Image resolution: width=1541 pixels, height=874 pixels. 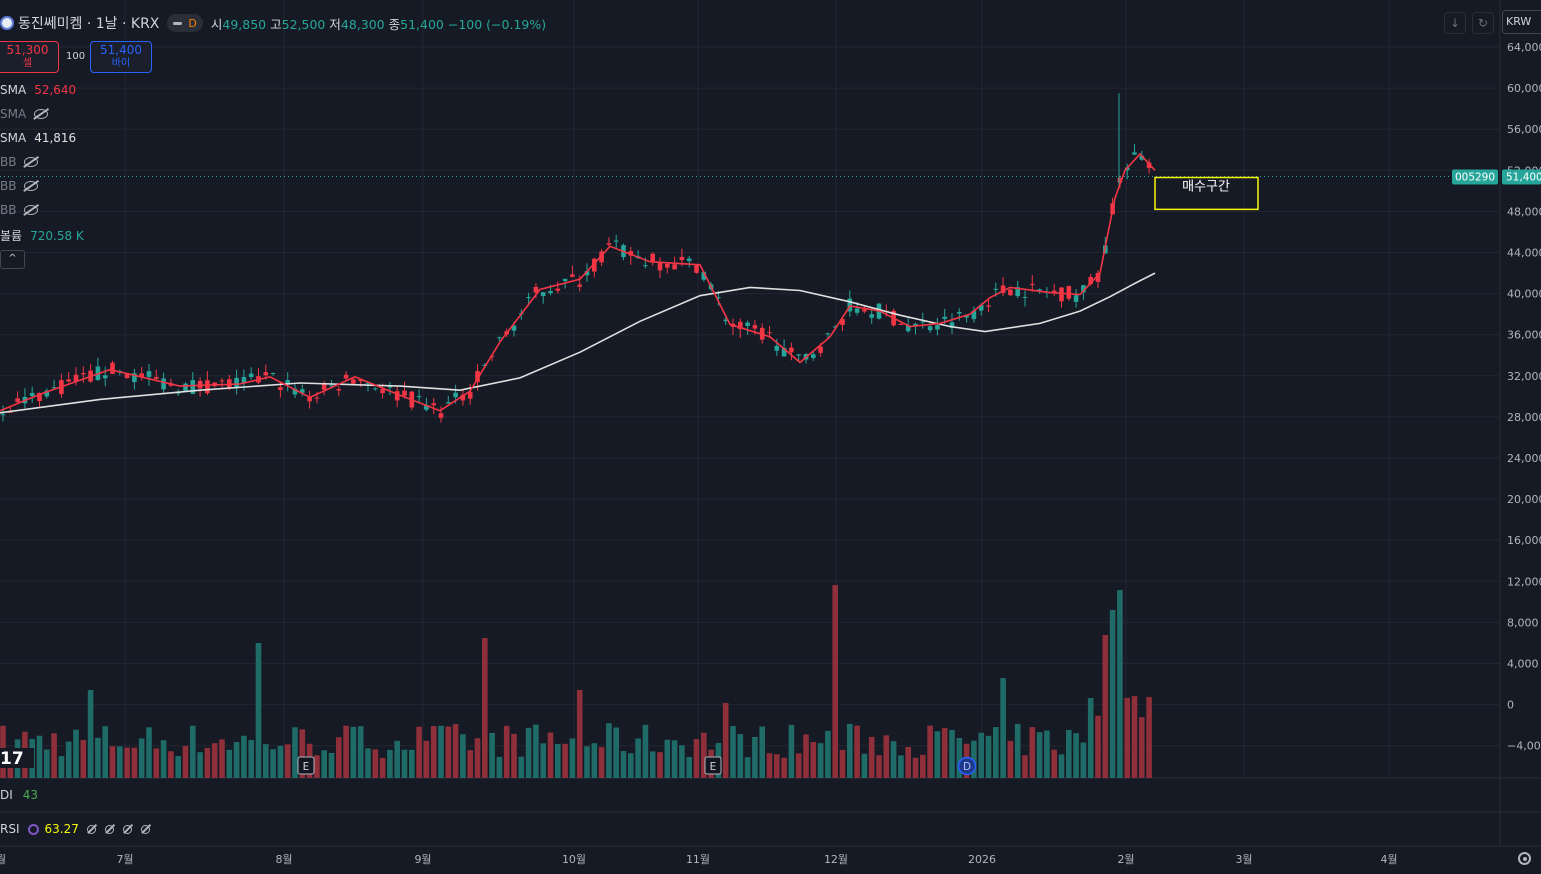 I want to click on buy-button: 51,400 바이, so click(x=121, y=57).